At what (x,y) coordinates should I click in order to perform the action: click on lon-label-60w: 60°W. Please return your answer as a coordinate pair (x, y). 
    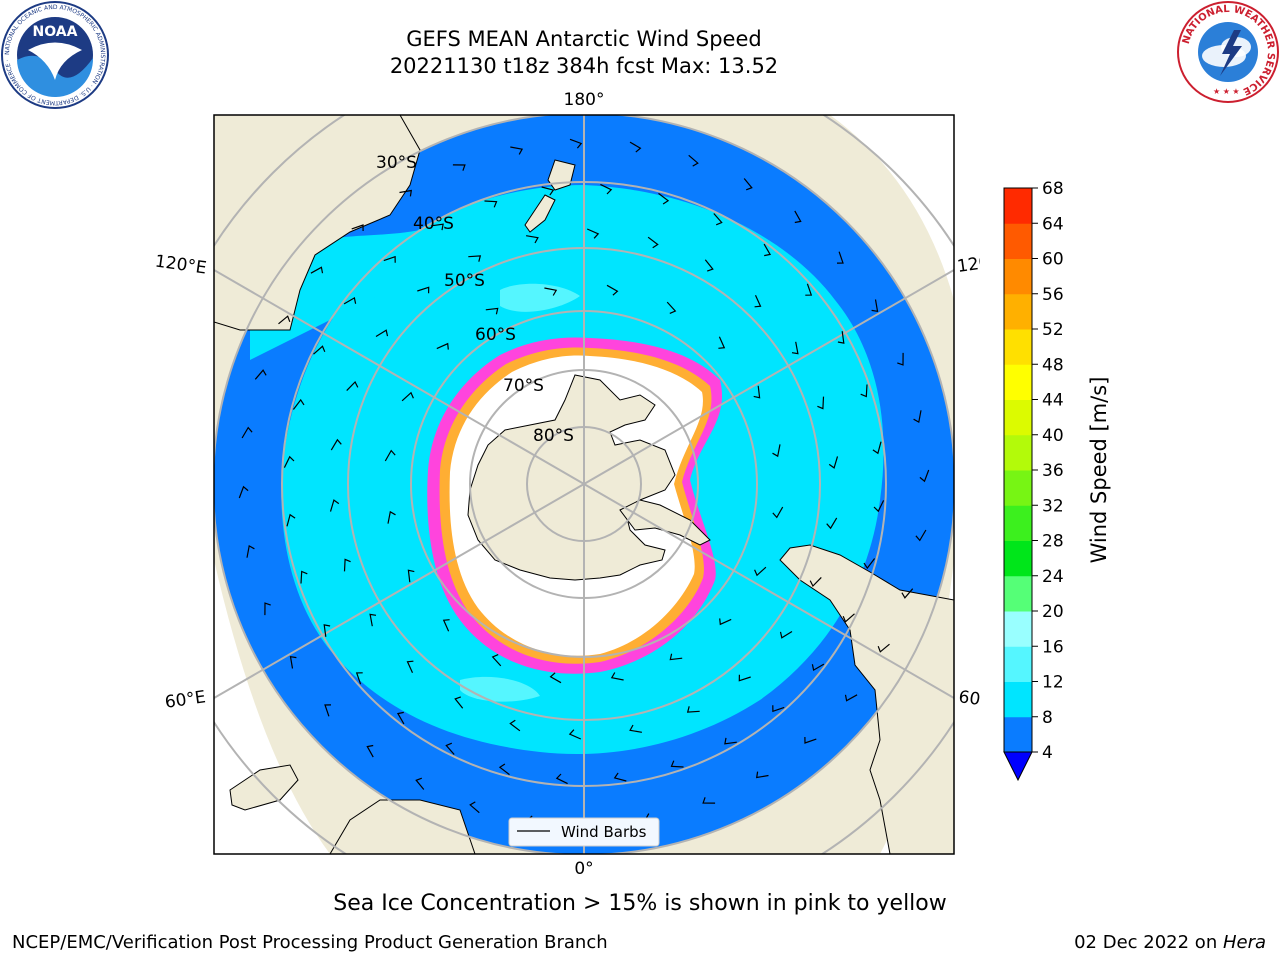
    Looking at the image, I should click on (968, 700).